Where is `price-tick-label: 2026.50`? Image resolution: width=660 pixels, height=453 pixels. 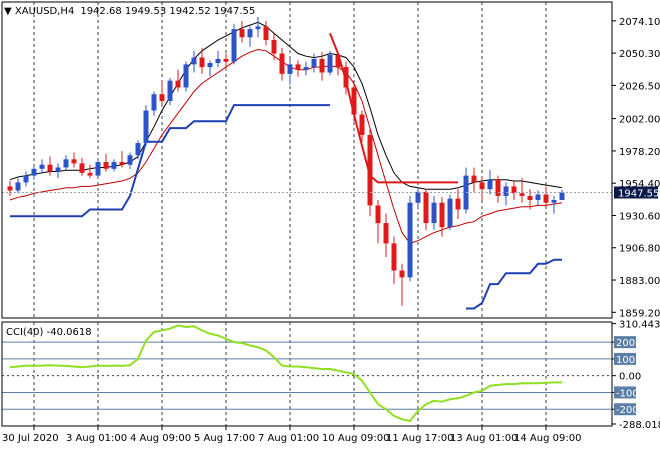 price-tick-label: 2026.50 is located at coordinates (639, 86).